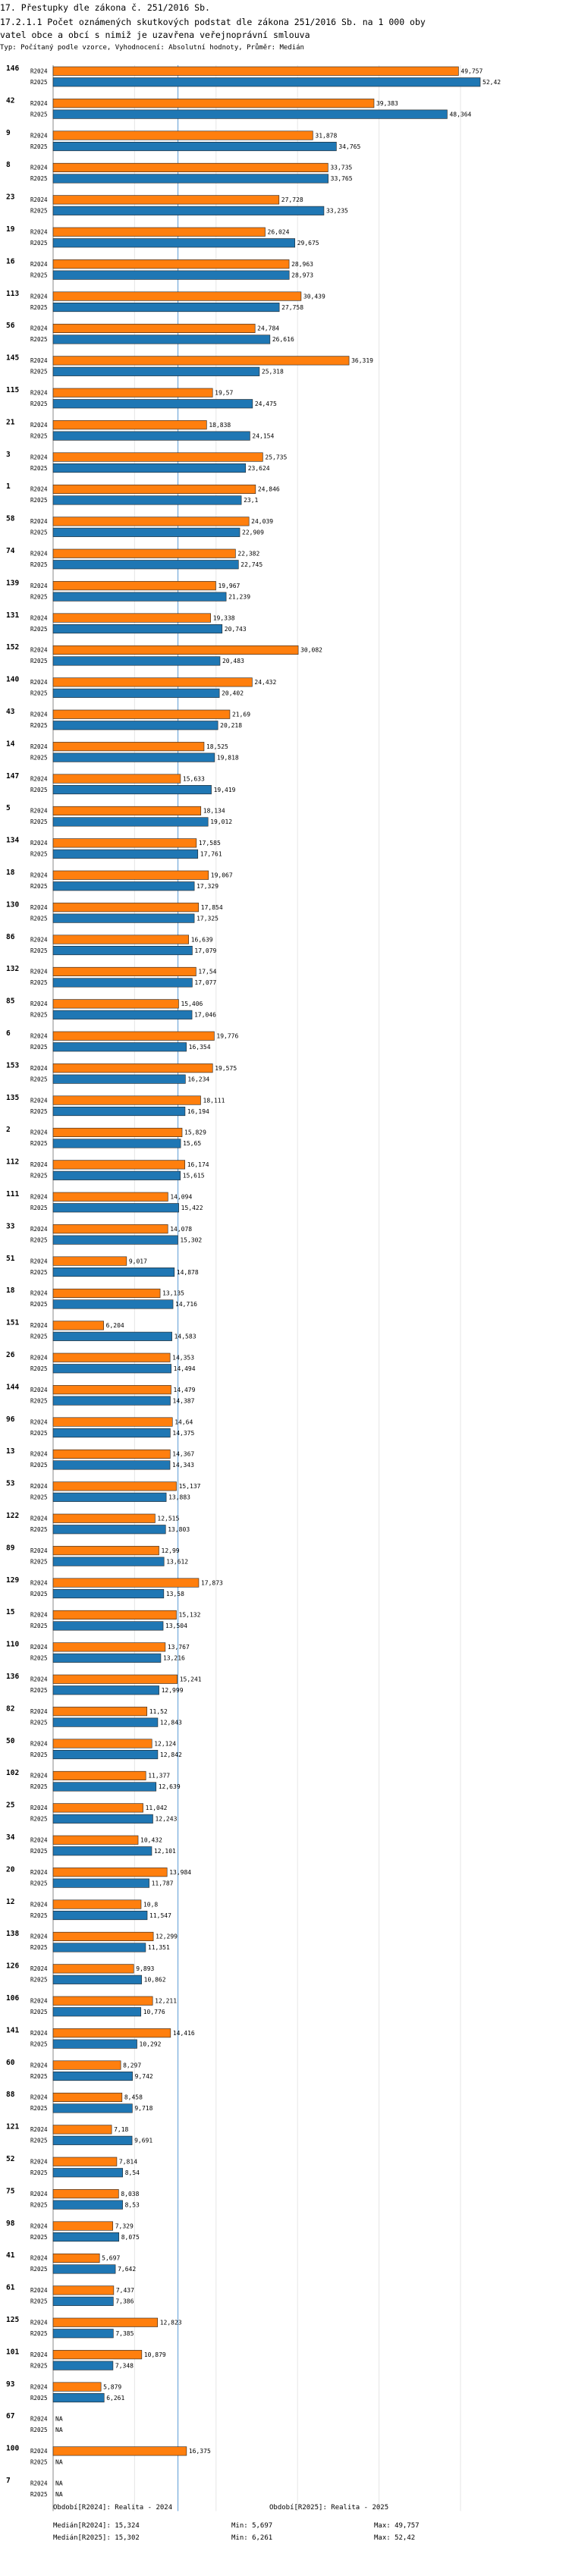 This screenshot has width=569, height=2576. What do you see at coordinates (13, 1998) in the screenshot?
I see `group-label: 106` at bounding box center [13, 1998].